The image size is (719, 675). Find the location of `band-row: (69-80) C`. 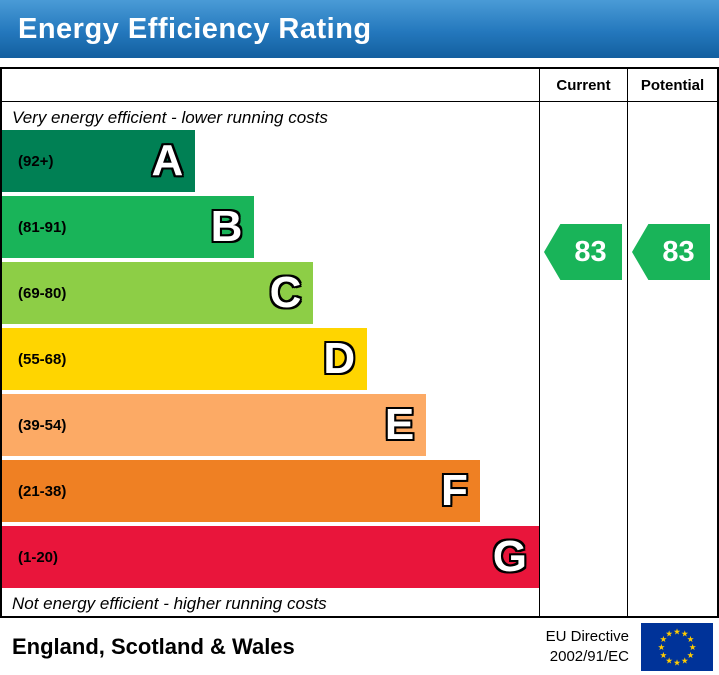

band-row: (69-80) C is located at coordinates (270, 293).